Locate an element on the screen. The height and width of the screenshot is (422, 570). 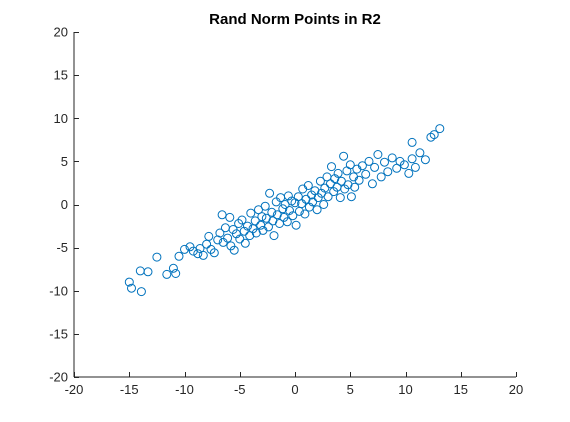
y-tick-label: 5 is located at coordinates (64, 161).